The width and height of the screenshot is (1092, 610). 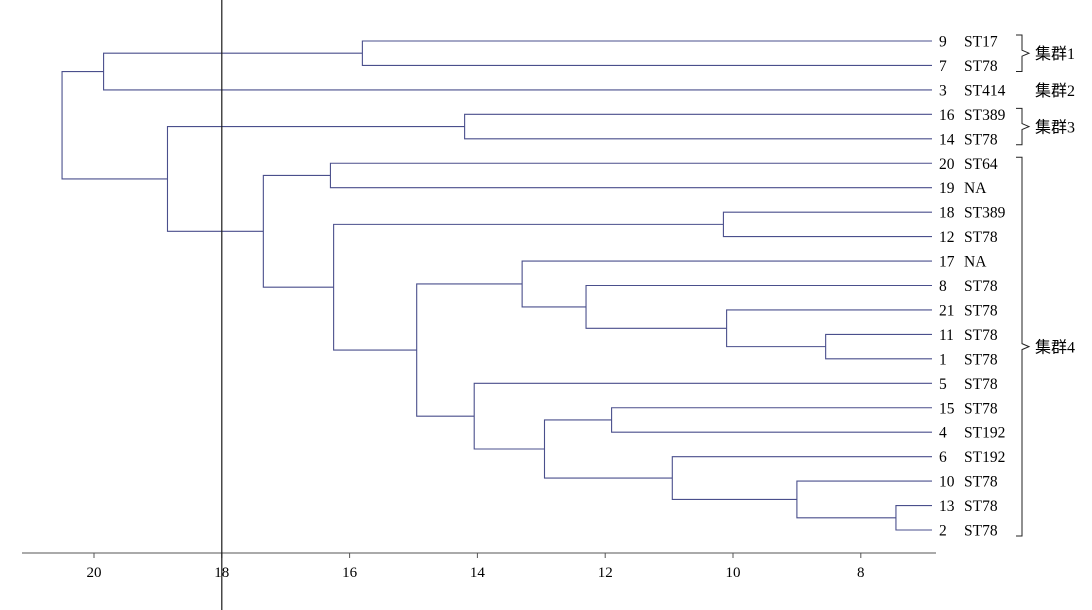 I want to click on axis-tick-label: 8, so click(x=861, y=573).